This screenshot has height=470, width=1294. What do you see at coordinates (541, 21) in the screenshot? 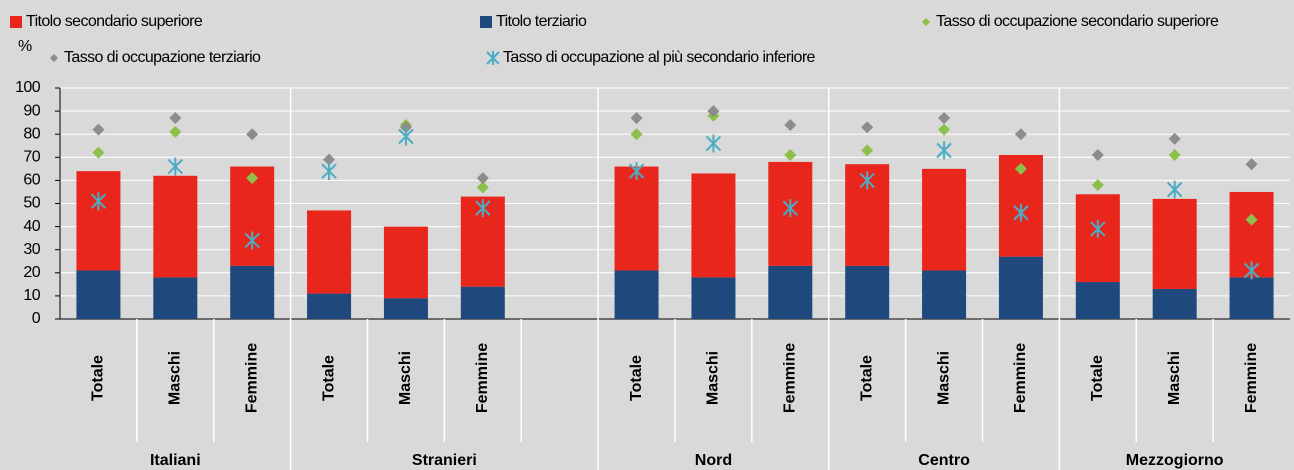
I see `legend-label: Titolo terziario` at bounding box center [541, 21].